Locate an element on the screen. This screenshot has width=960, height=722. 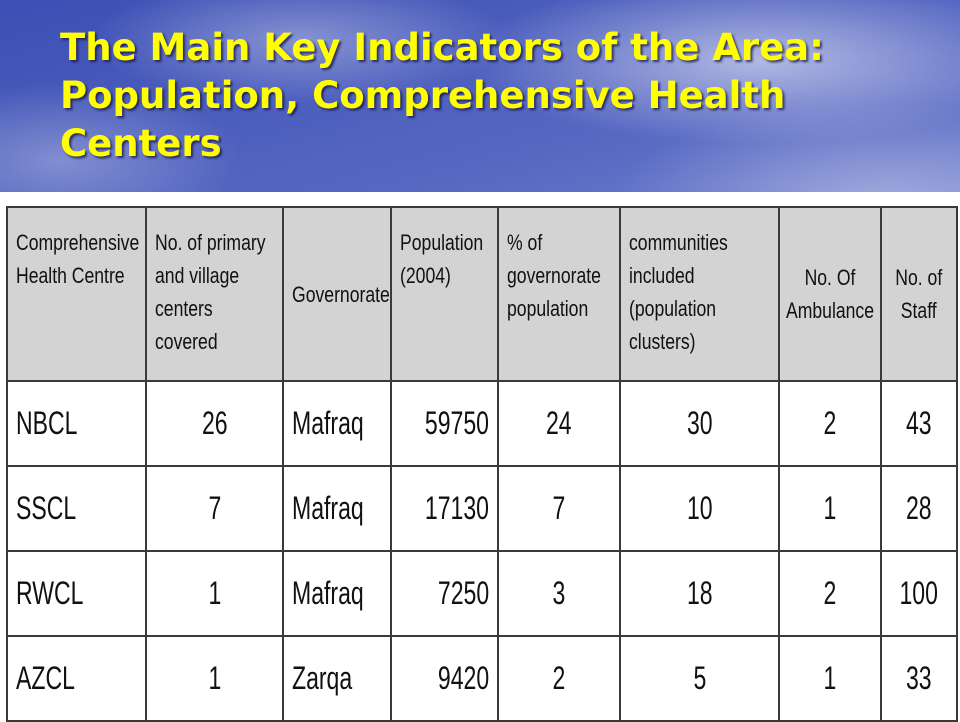
column-header-governorate: Governorate is located at coordinates (337, 294).